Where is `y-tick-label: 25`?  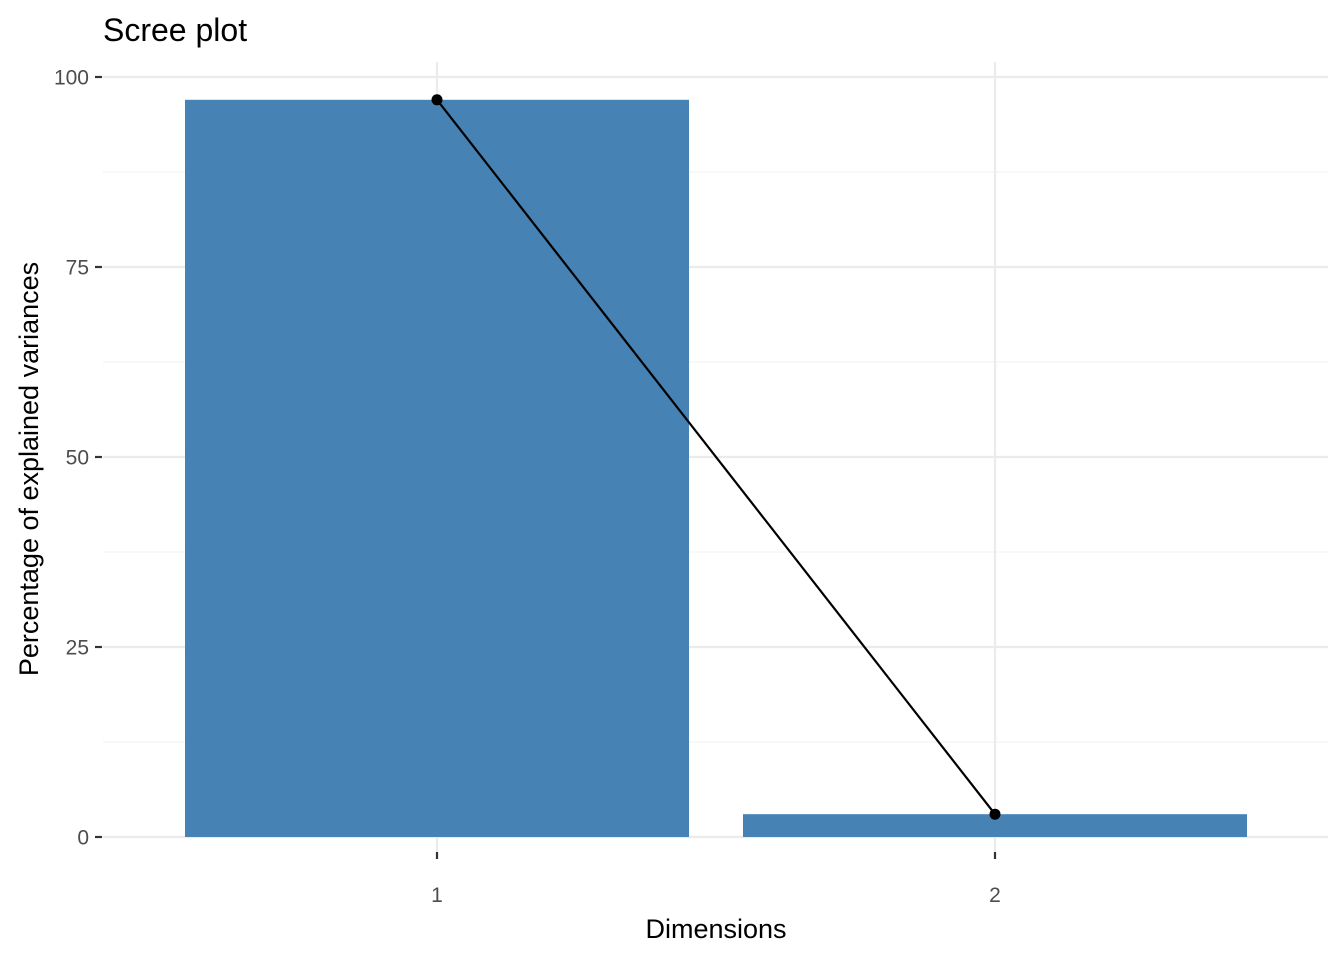 y-tick-label: 25 is located at coordinates (77, 648).